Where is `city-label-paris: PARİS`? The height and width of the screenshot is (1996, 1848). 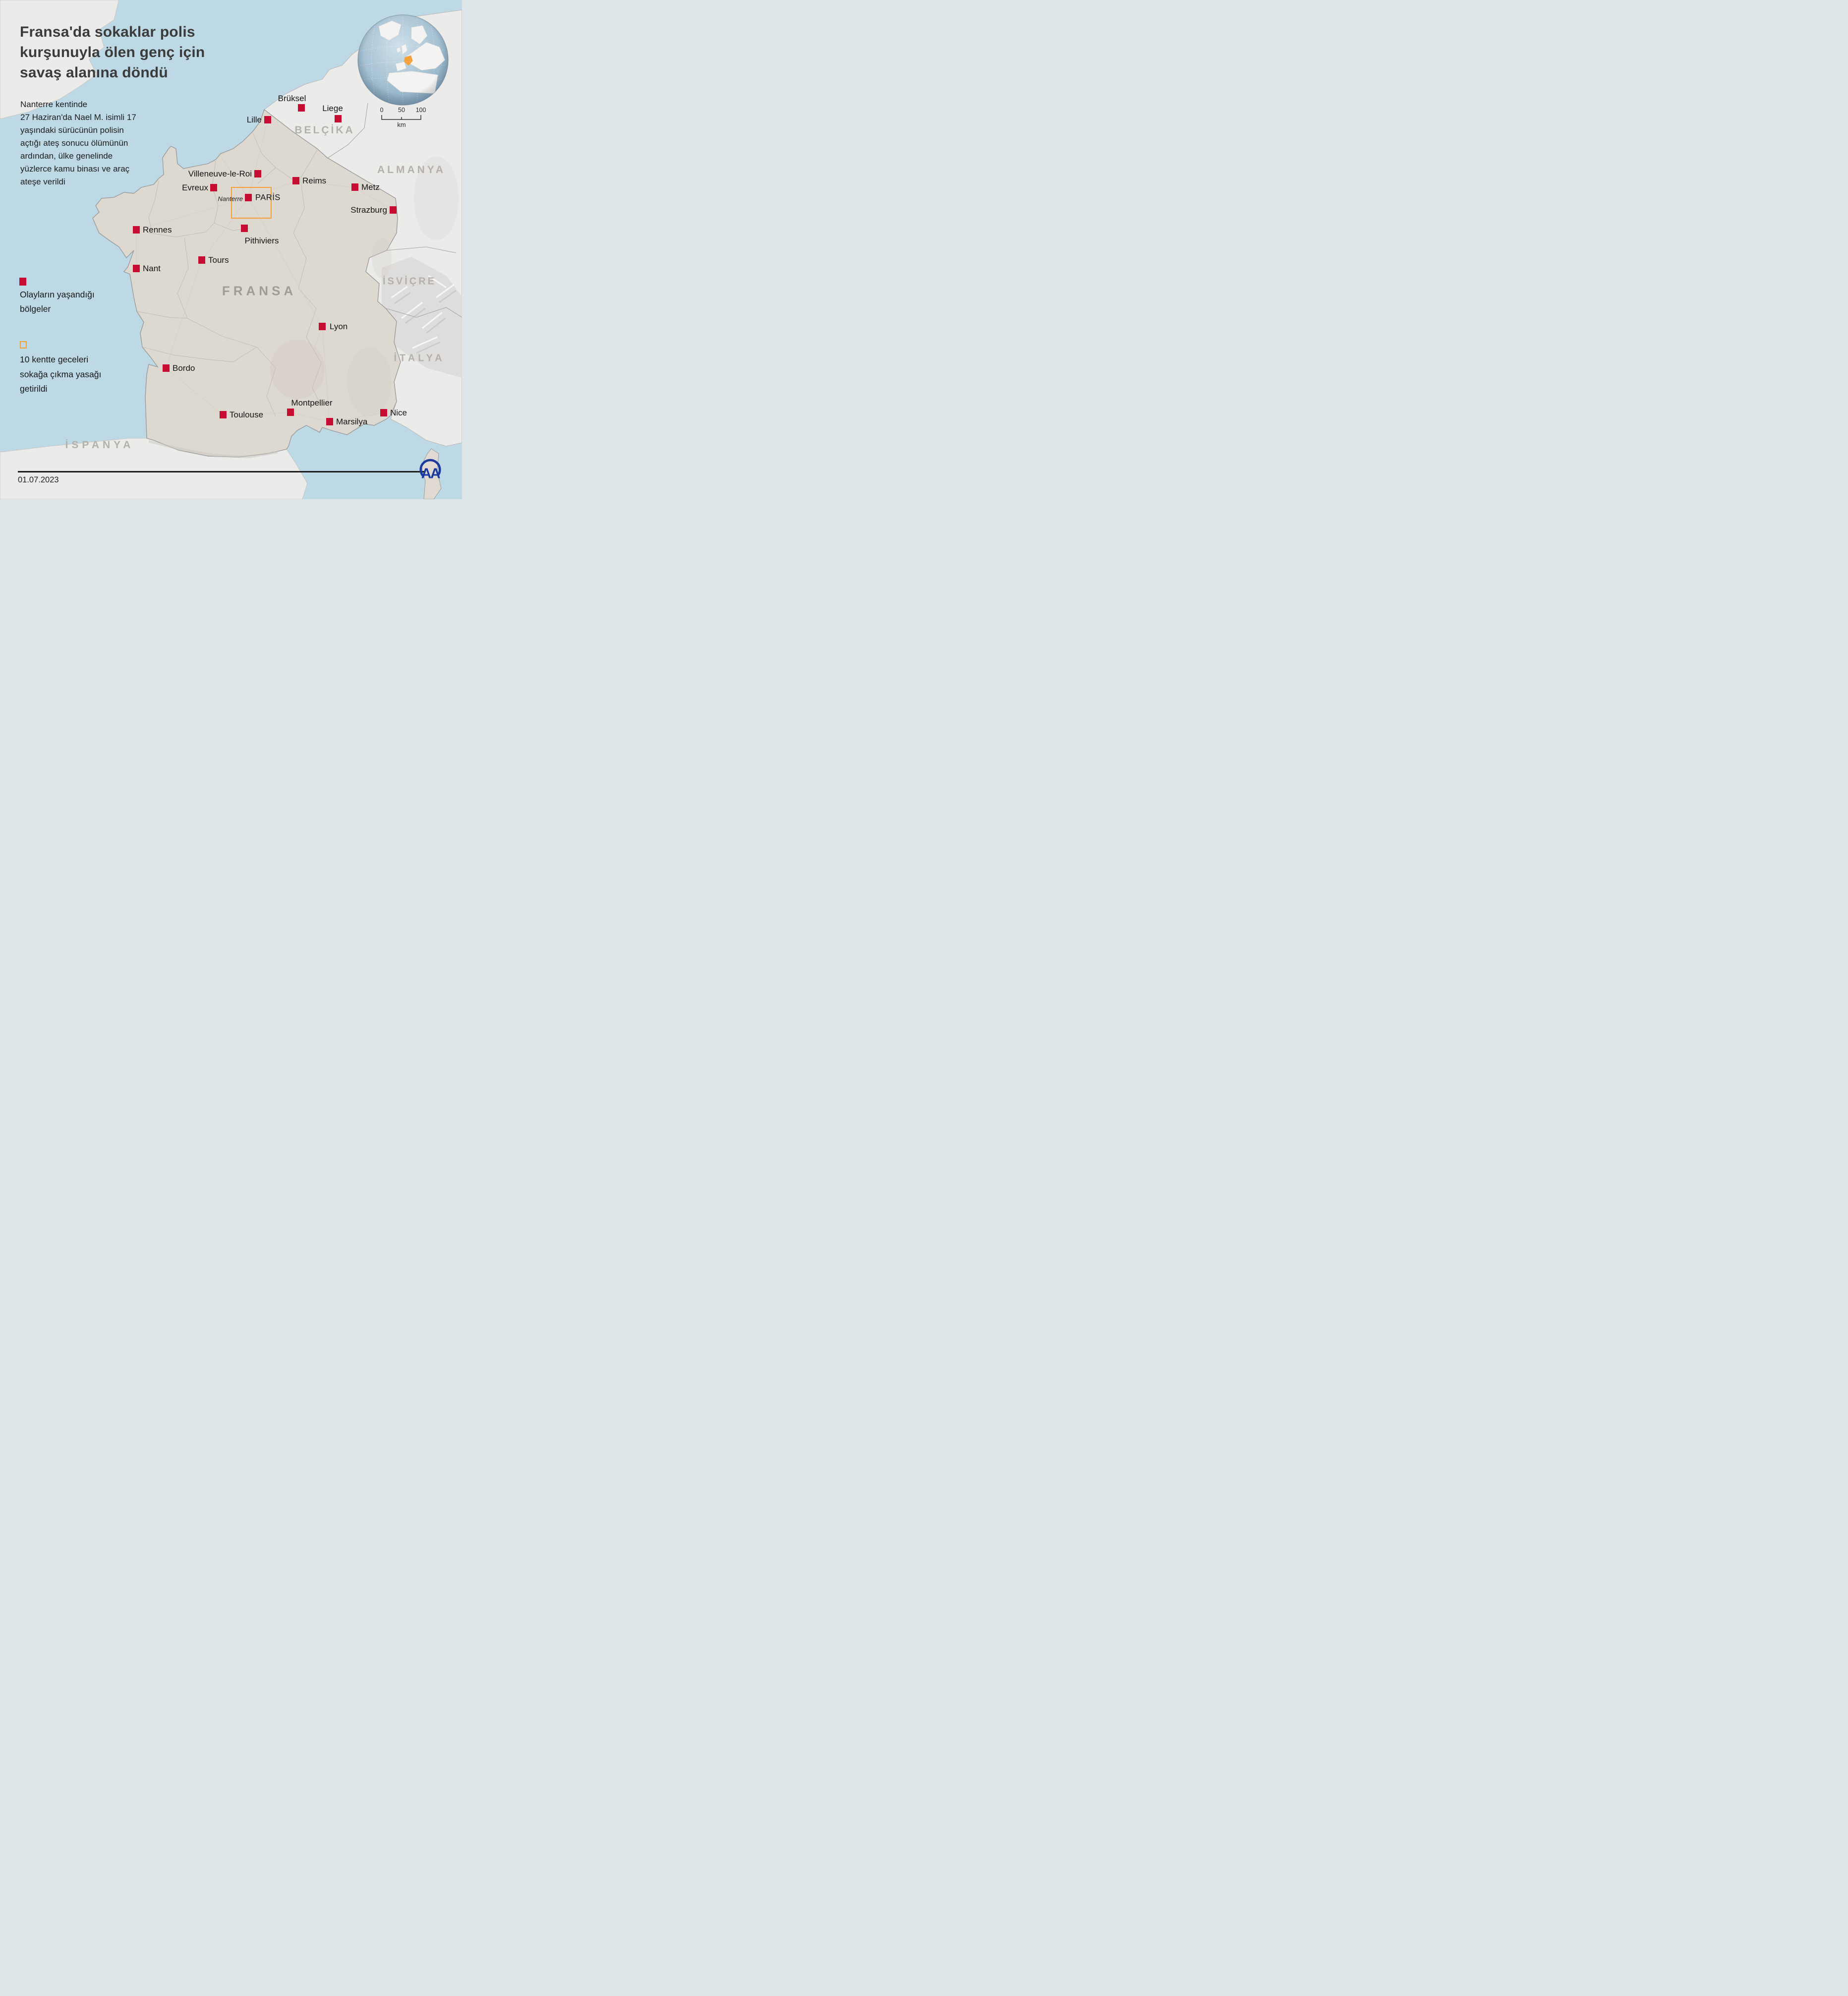
city-label-paris: PARİS is located at coordinates (268, 197).